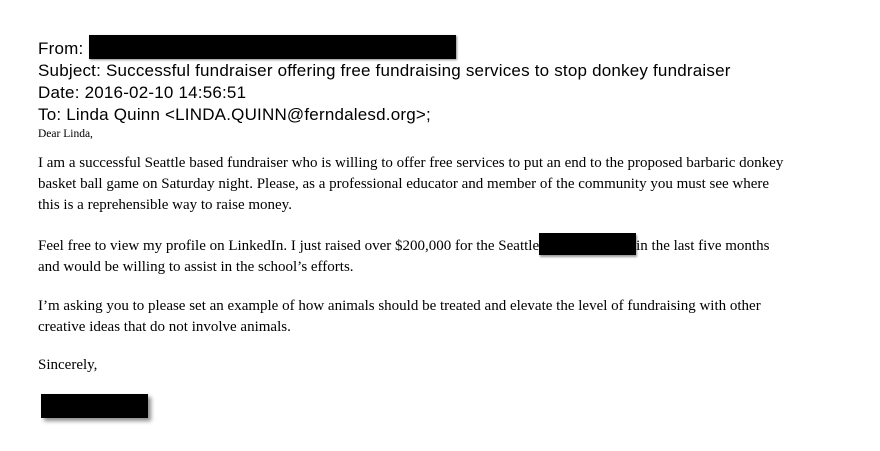 Image resolution: width=880 pixels, height=451 pixels. Describe the element at coordinates (165, 92) in the screenshot. I see `date-value: 2016-02-10 14:56:51` at that location.